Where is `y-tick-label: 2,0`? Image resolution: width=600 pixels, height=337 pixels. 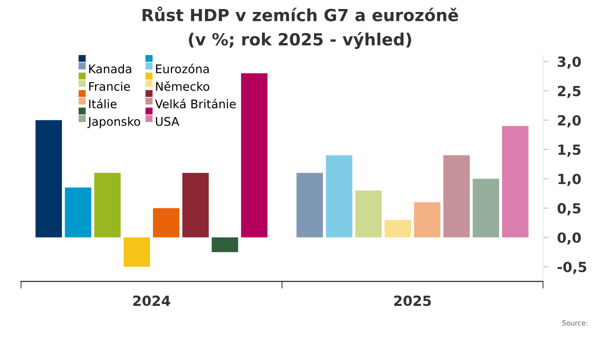
y-tick-label: 2,0 is located at coordinates (569, 121).